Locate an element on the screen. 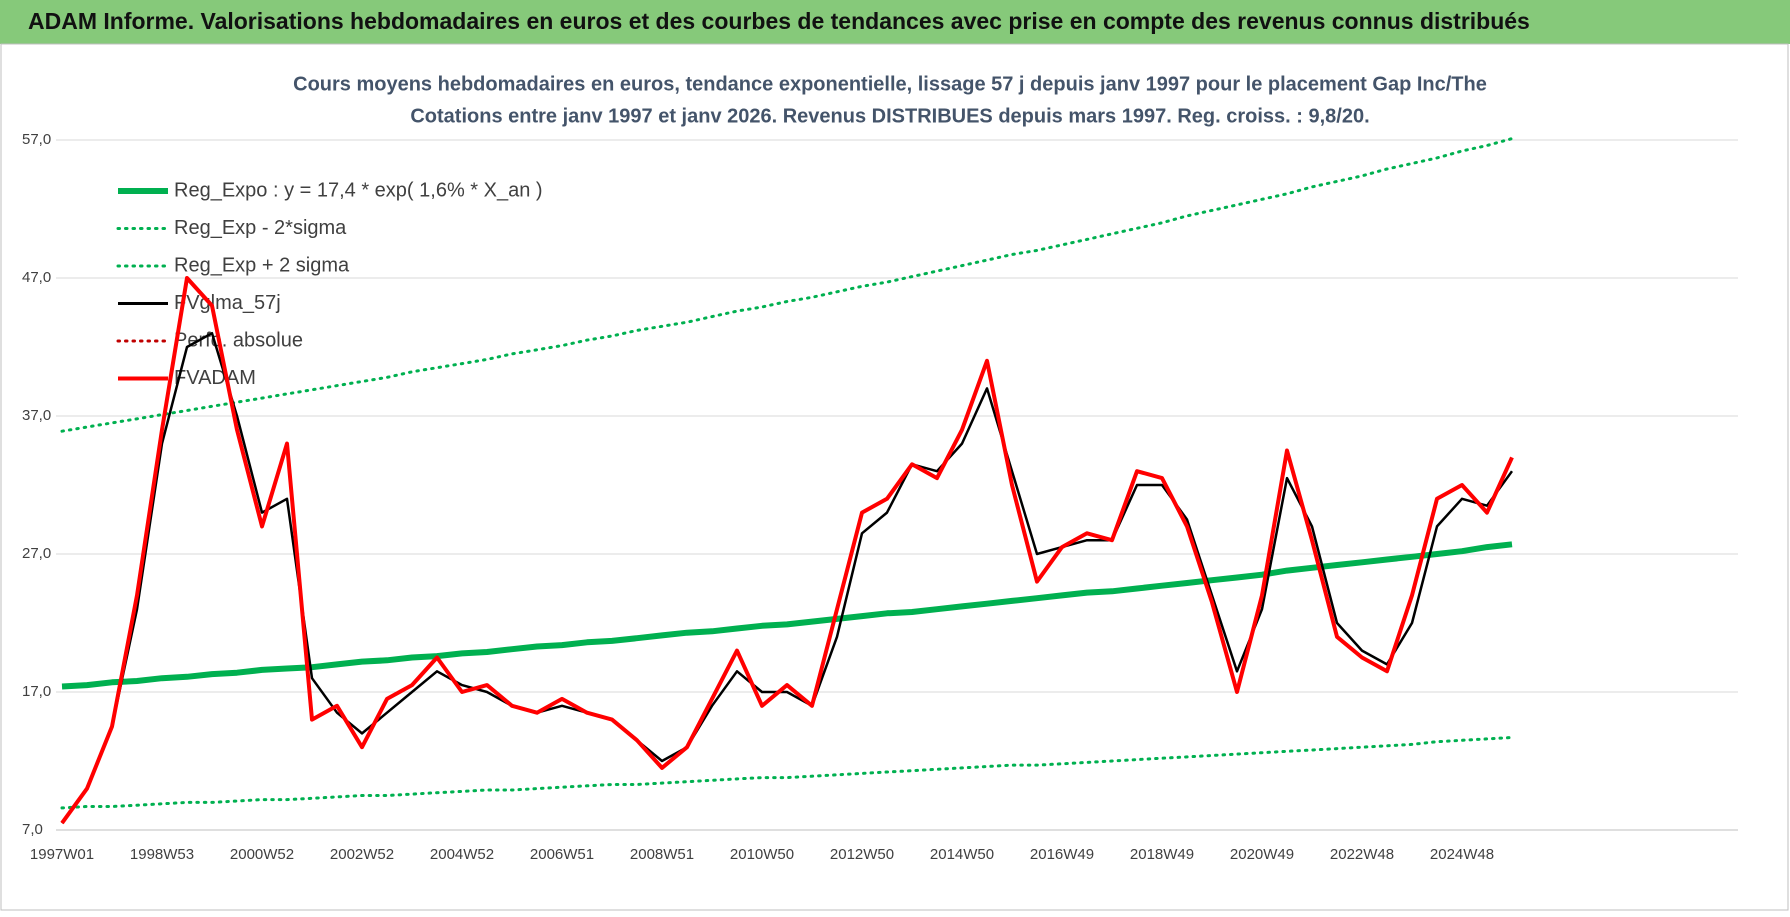 This screenshot has width=1790, height=917. y-tick-label: 37,0 is located at coordinates (36, 415).